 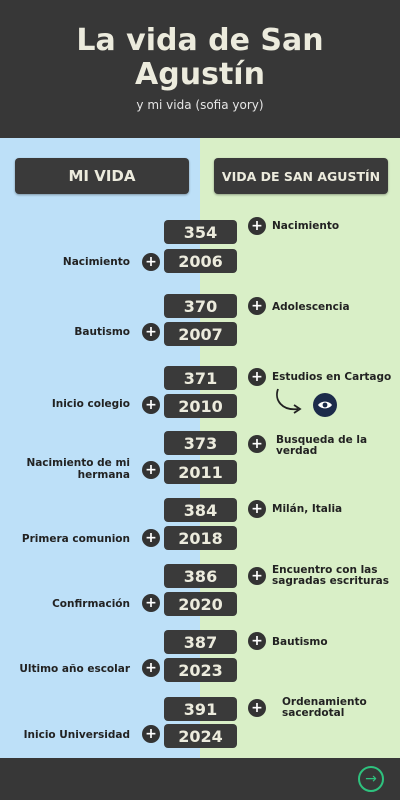 What do you see at coordinates (325, 405) in the screenshot?
I see `eye-icon` at bounding box center [325, 405].